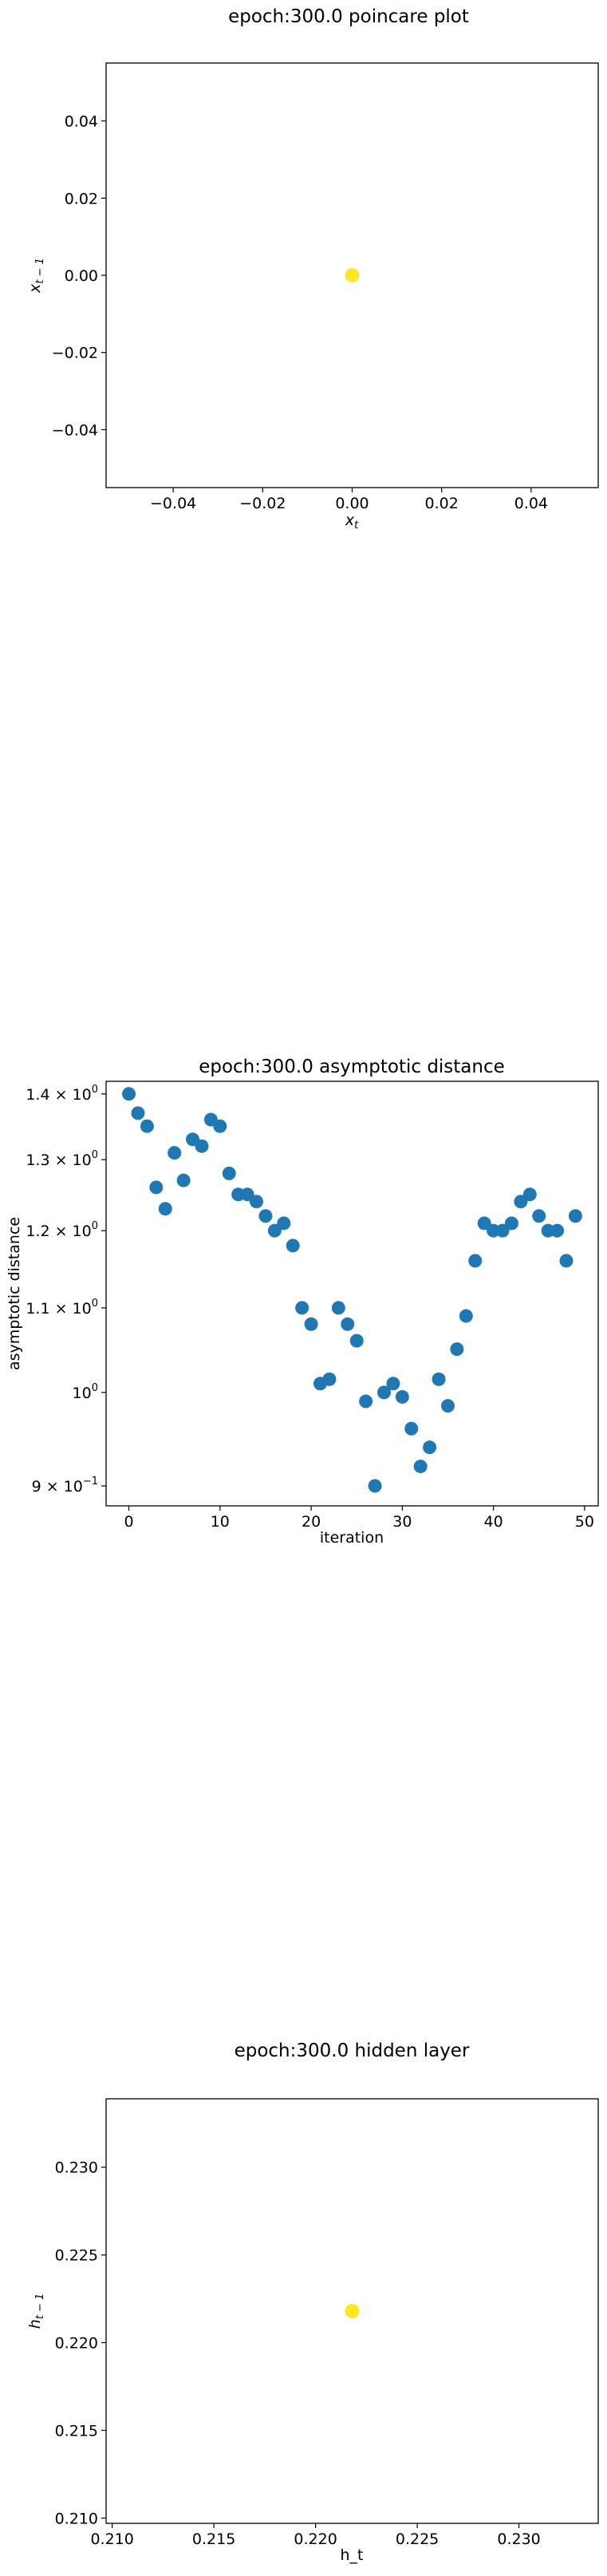 This screenshot has height=2576, width=607. I want to click on x-tick-label: 0, so click(129, 1522).